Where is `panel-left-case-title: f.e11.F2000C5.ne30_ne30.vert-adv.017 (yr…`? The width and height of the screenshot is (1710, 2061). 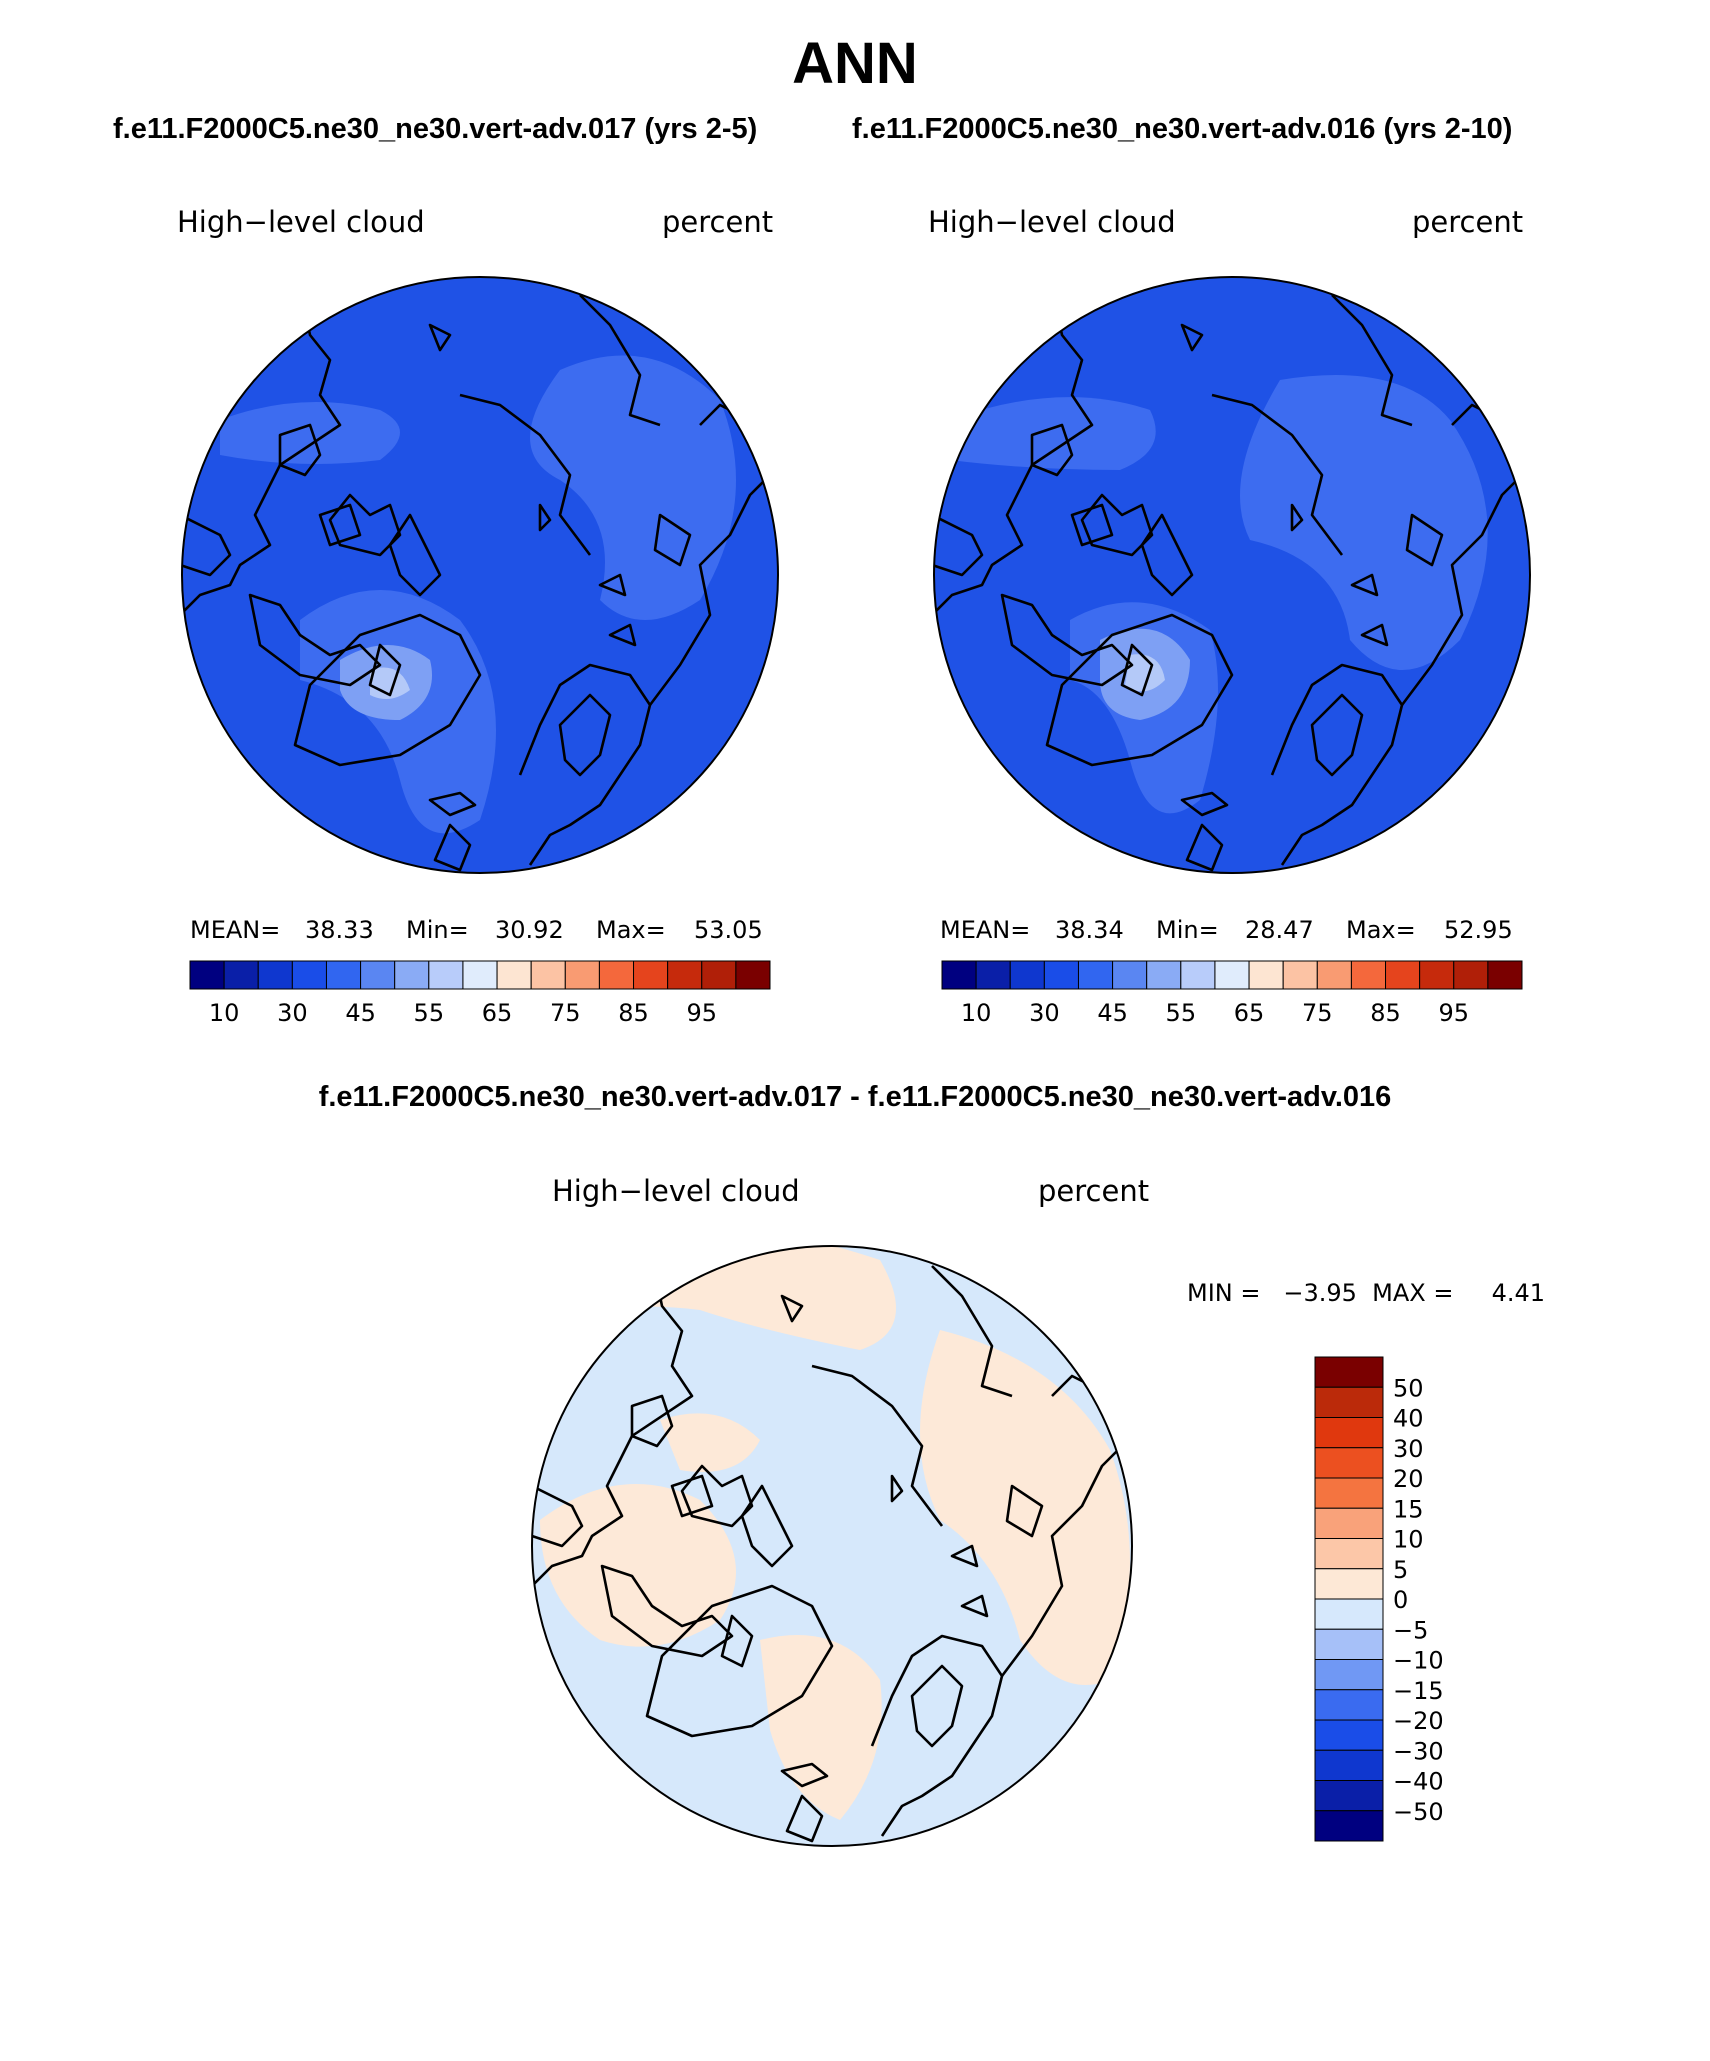
panel-left-case-title: f.e11.F2000C5.ne30_ne30.vert-adv.017 (yr… is located at coordinates (435, 129).